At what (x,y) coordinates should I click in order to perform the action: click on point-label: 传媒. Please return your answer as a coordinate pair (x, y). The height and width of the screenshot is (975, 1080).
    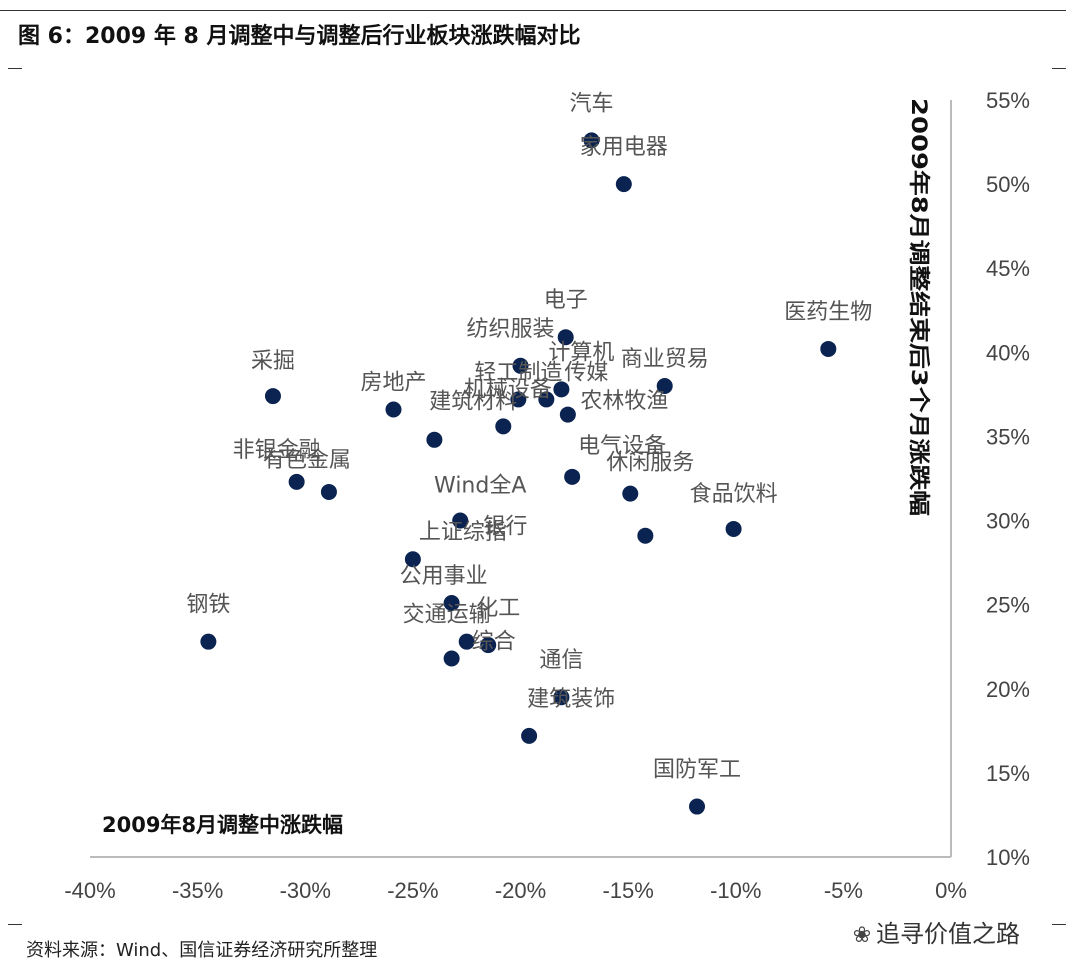
    Looking at the image, I should click on (586, 372).